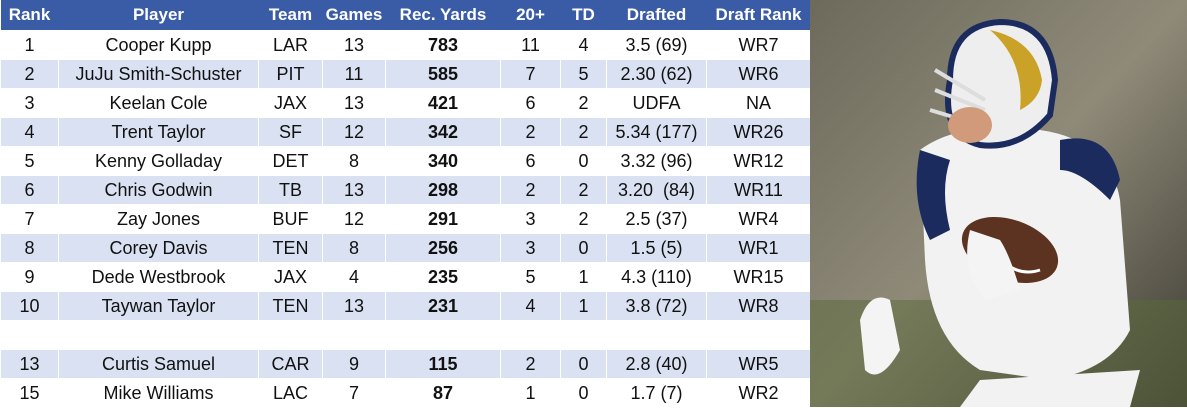 The width and height of the screenshot is (1187, 408). Describe the element at coordinates (656, 161) in the screenshot. I see `table-cell: 3.32 (96)` at that location.